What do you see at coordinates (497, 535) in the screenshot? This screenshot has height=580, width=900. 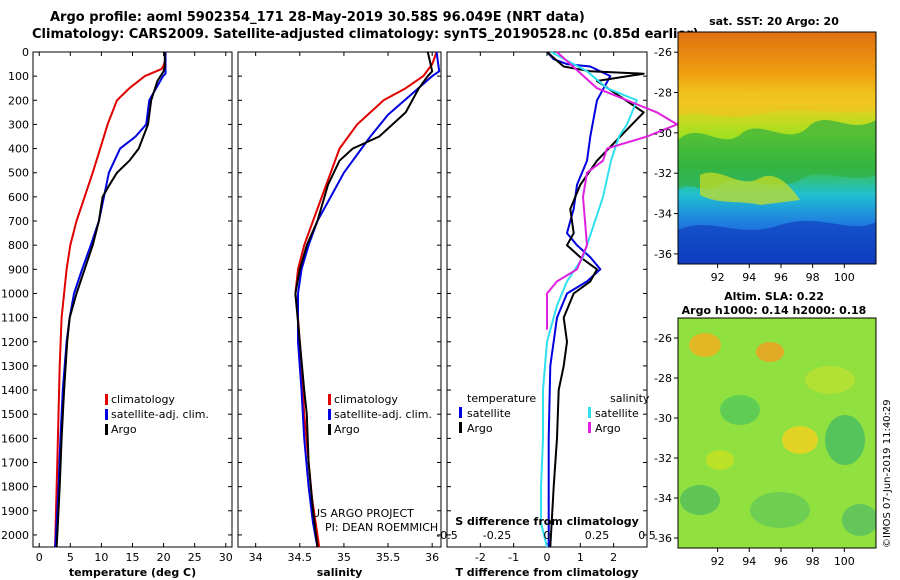 I see `s-tick-label: -0.25` at bounding box center [497, 535].